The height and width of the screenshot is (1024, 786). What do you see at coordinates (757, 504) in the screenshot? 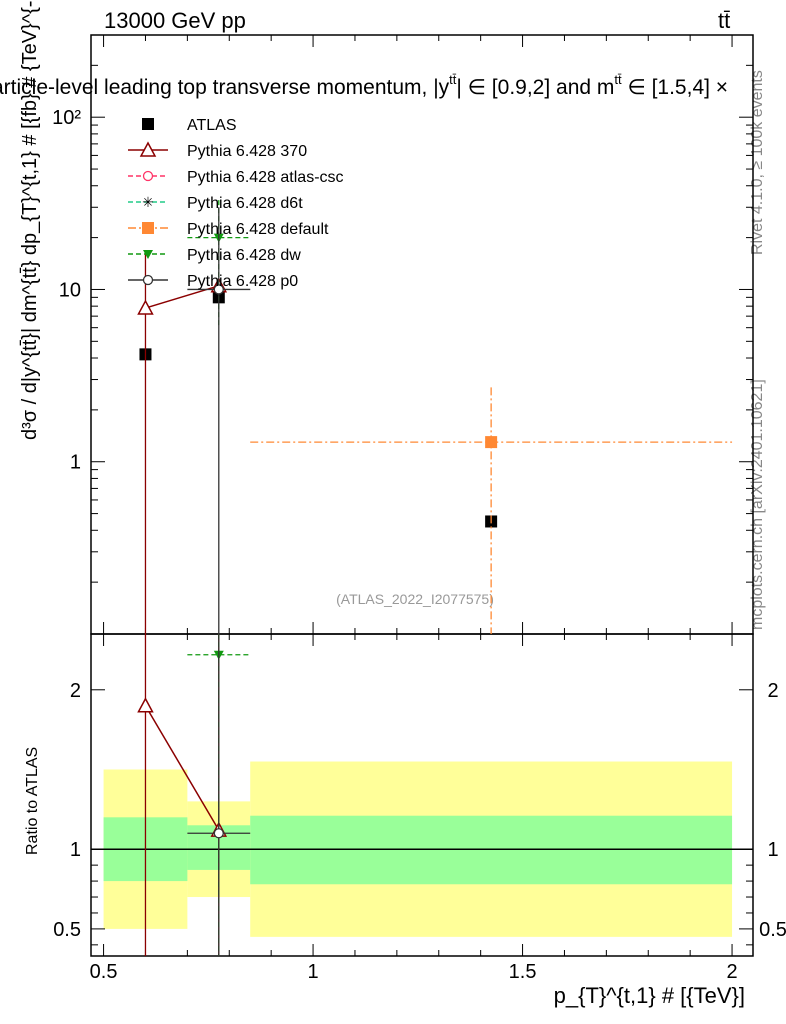
I see `mcplots-label: mcplots.cern.ch [arXiv:2401.10621]` at bounding box center [757, 504].